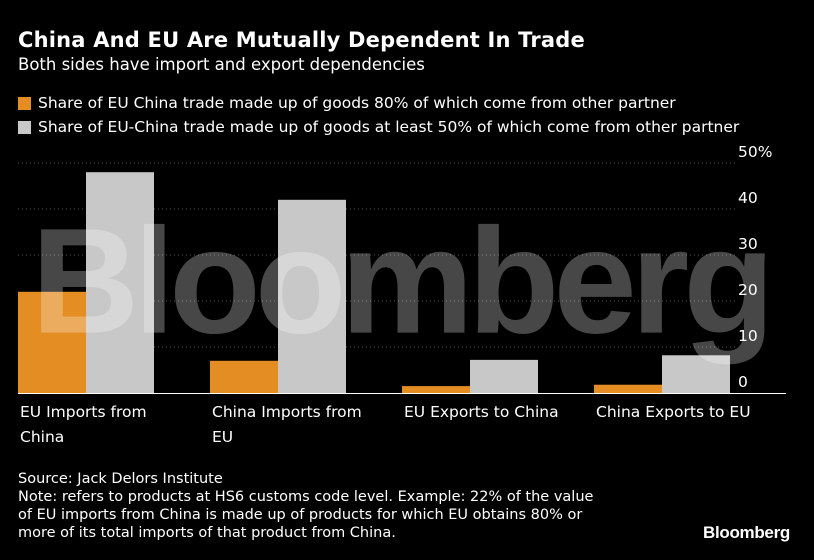  What do you see at coordinates (120, 479) in the screenshot?
I see `source-text: Source: Jack Delors Institute` at bounding box center [120, 479].